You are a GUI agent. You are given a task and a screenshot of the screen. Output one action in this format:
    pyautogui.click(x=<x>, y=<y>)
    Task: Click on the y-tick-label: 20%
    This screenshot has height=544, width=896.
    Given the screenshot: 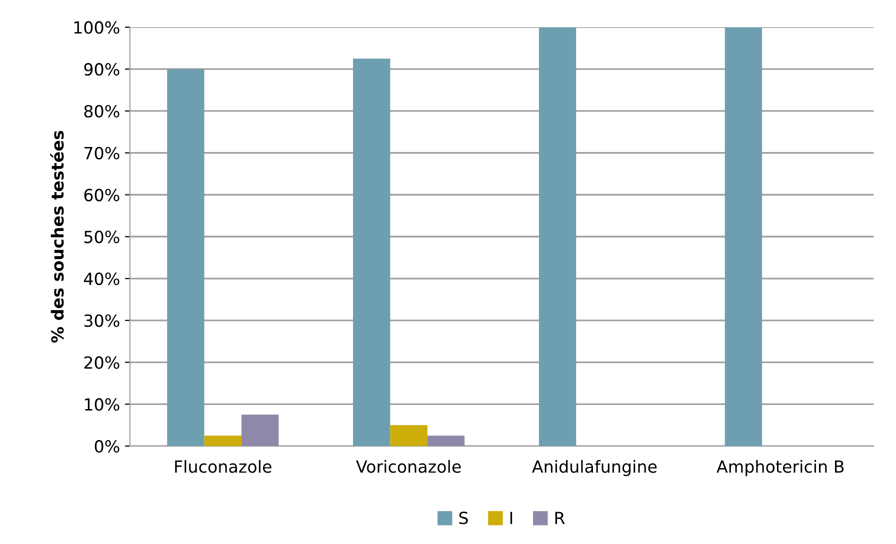 What is the action you would take?
    pyautogui.click(x=102, y=362)
    